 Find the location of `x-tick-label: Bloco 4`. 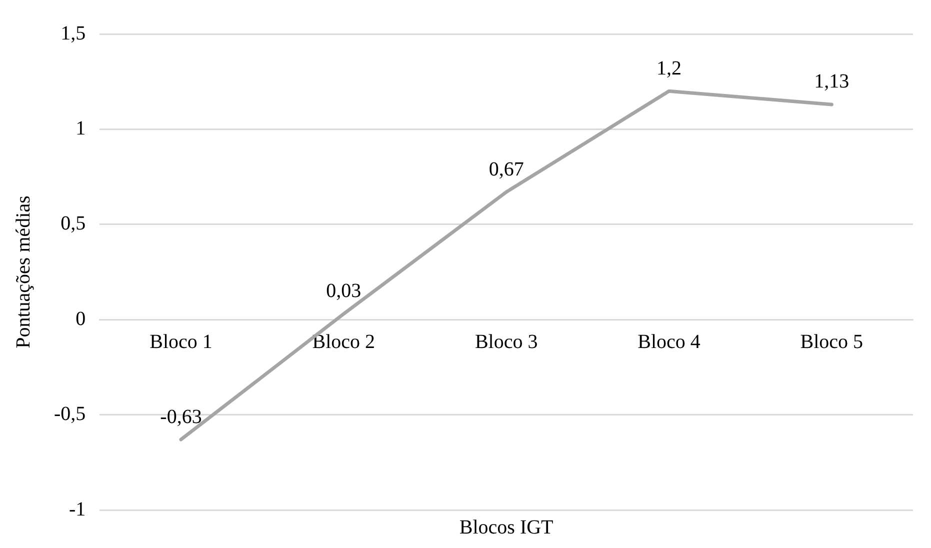

x-tick-label: Bloco 4 is located at coordinates (669, 341).